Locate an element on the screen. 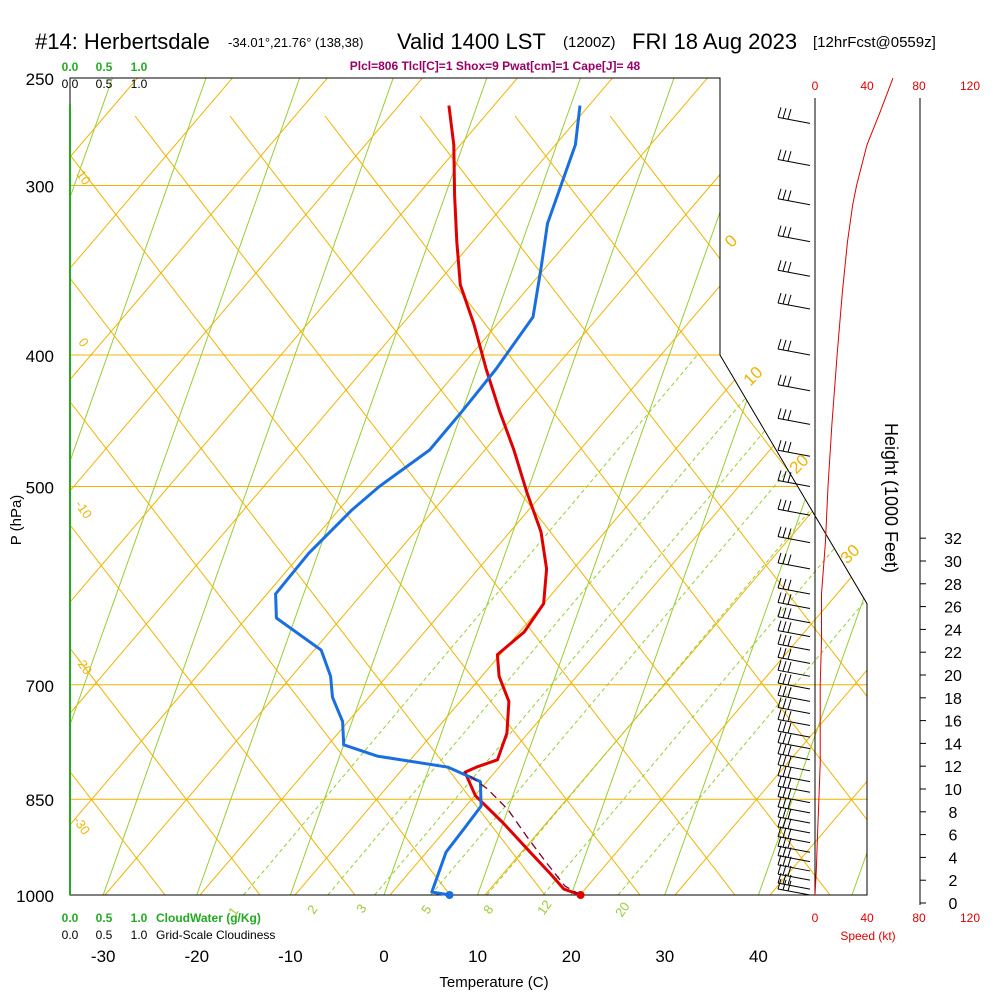 The image size is (1000, 1000). cloudwater-top-0: 0.0 is located at coordinates (70, 67).